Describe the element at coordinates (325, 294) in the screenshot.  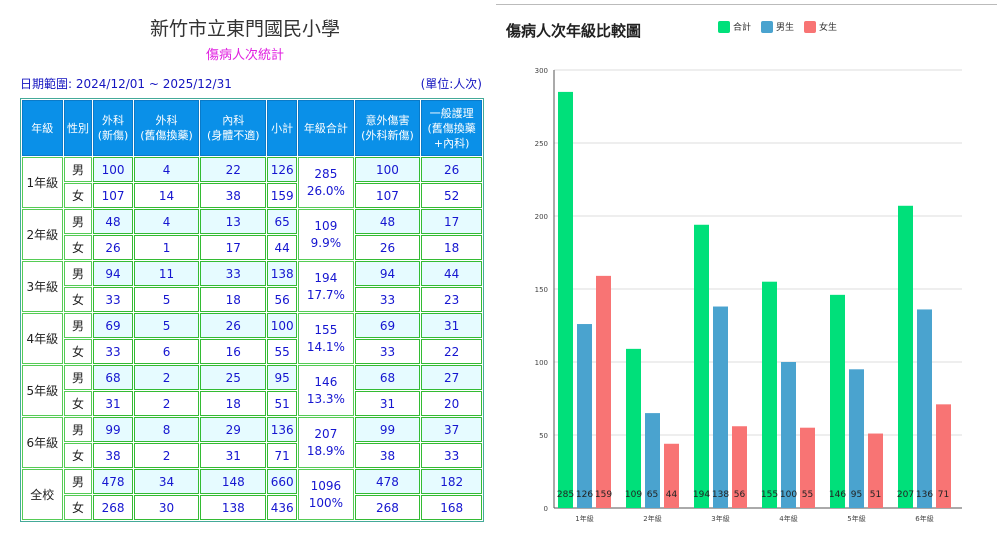
I see `grade-percent: 17.7%` at that location.